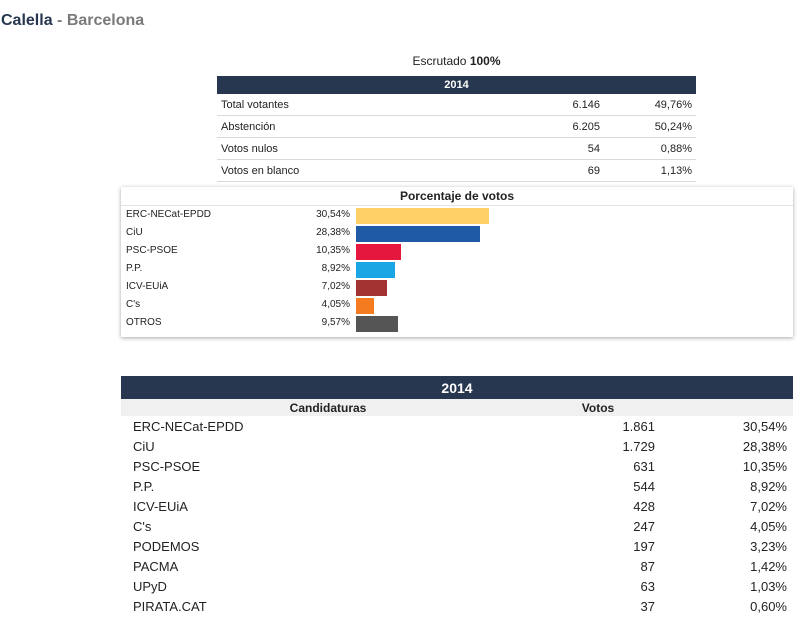 The width and height of the screenshot is (804, 618). I want to click on candidate-name: ICV-EUiA, so click(160, 506).